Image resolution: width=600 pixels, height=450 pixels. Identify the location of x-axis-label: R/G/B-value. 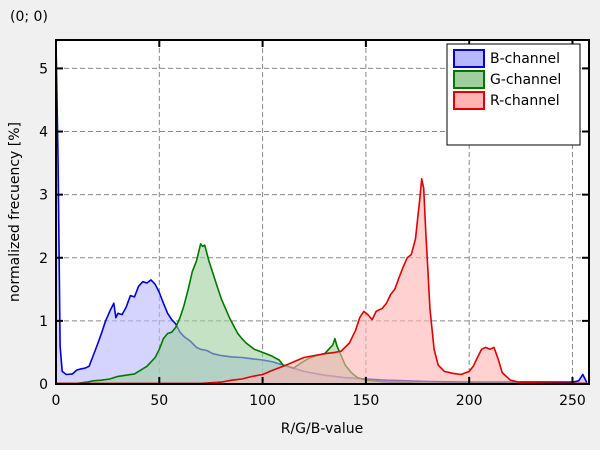
(322, 429).